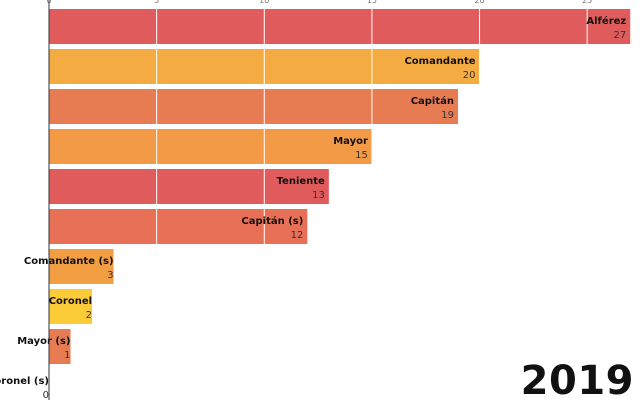 The width and height of the screenshot is (640, 404). I want to click on bar-value-label: 12, so click(297, 235).